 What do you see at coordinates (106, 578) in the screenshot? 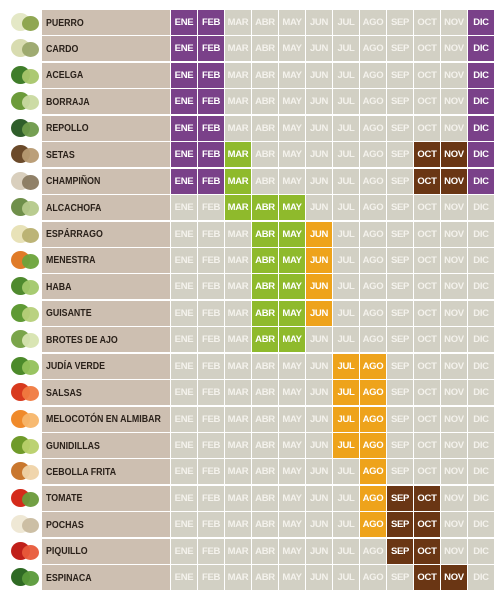
I see `espinaca-name-cell: ESPINACA` at bounding box center [106, 578].